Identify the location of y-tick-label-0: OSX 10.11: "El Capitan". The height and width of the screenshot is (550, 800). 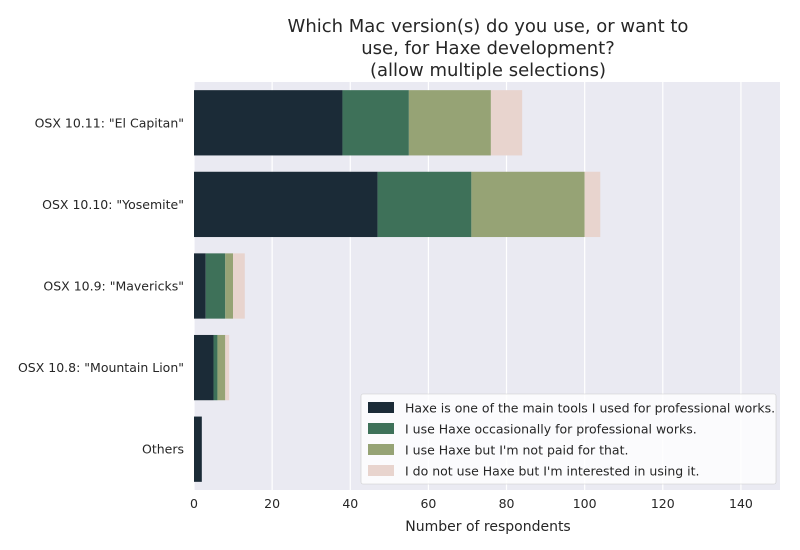
(109, 122).